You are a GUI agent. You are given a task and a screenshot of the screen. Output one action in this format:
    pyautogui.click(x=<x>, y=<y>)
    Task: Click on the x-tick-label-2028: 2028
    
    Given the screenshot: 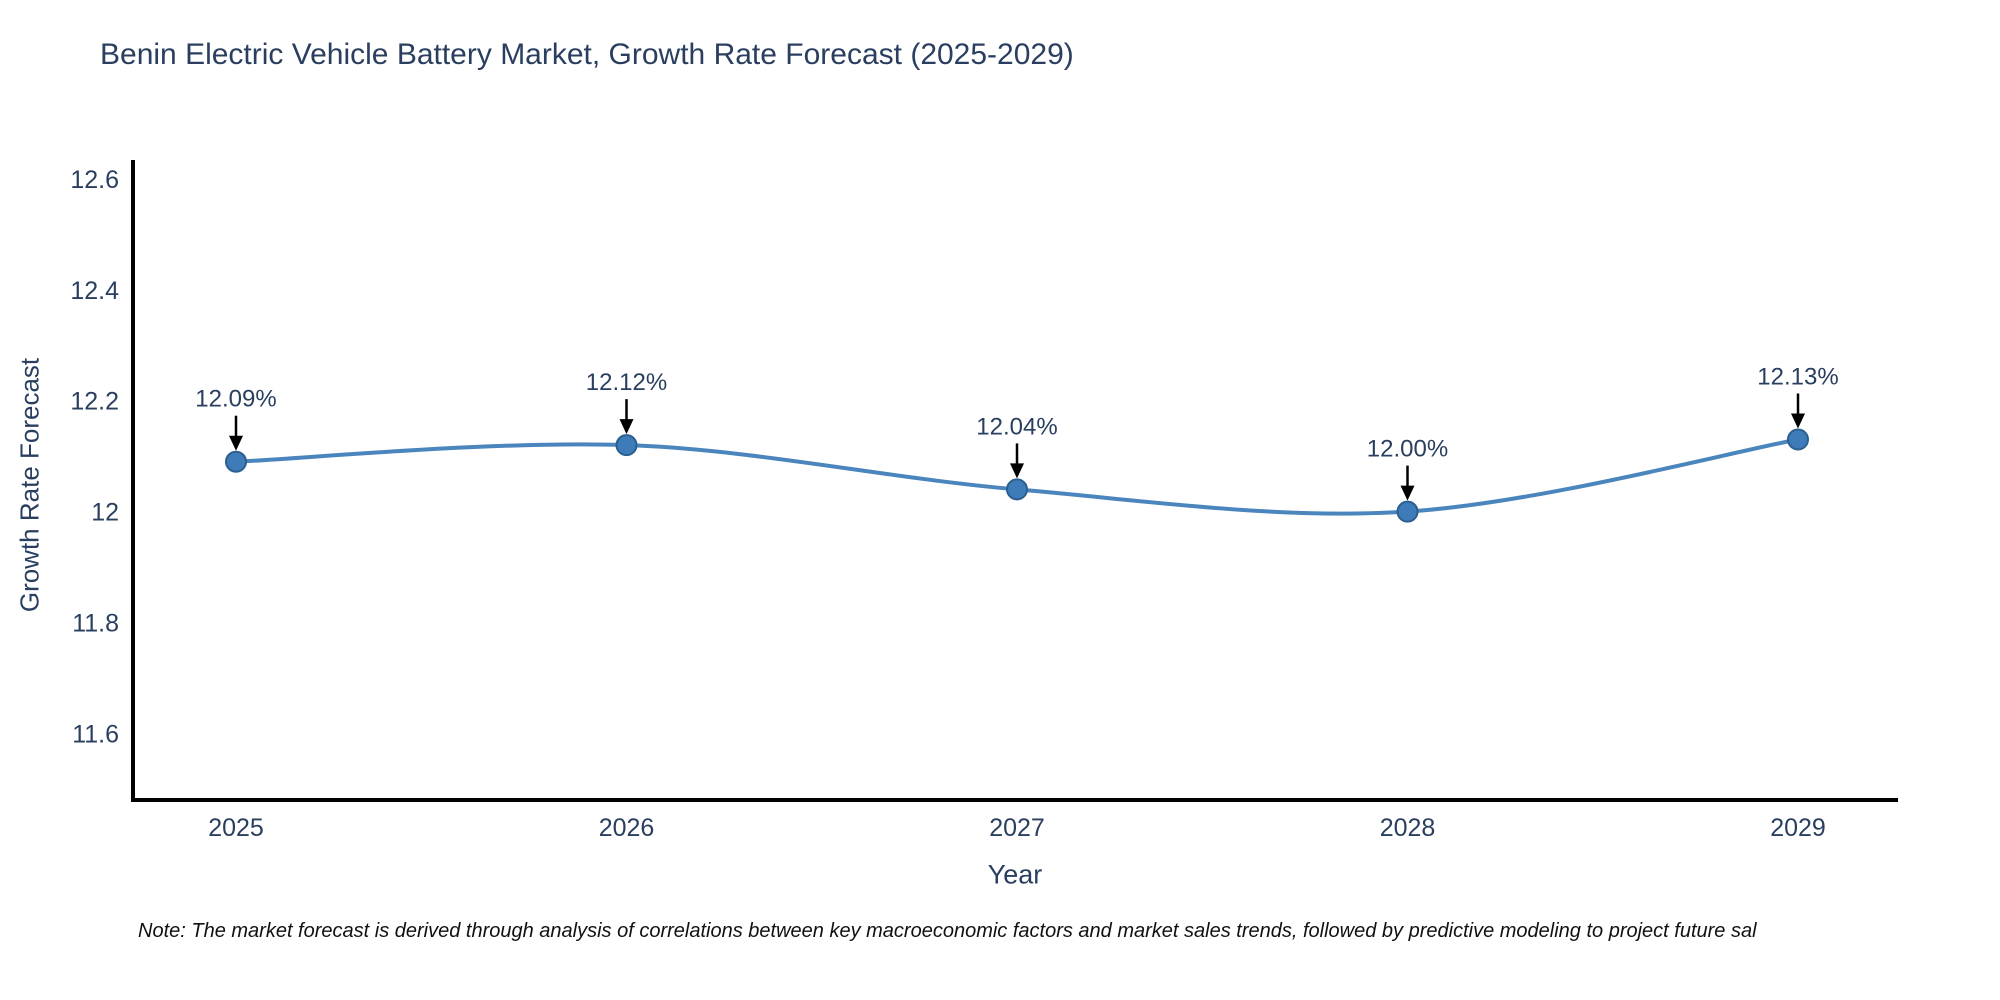 What is the action you would take?
    pyautogui.click(x=1408, y=828)
    